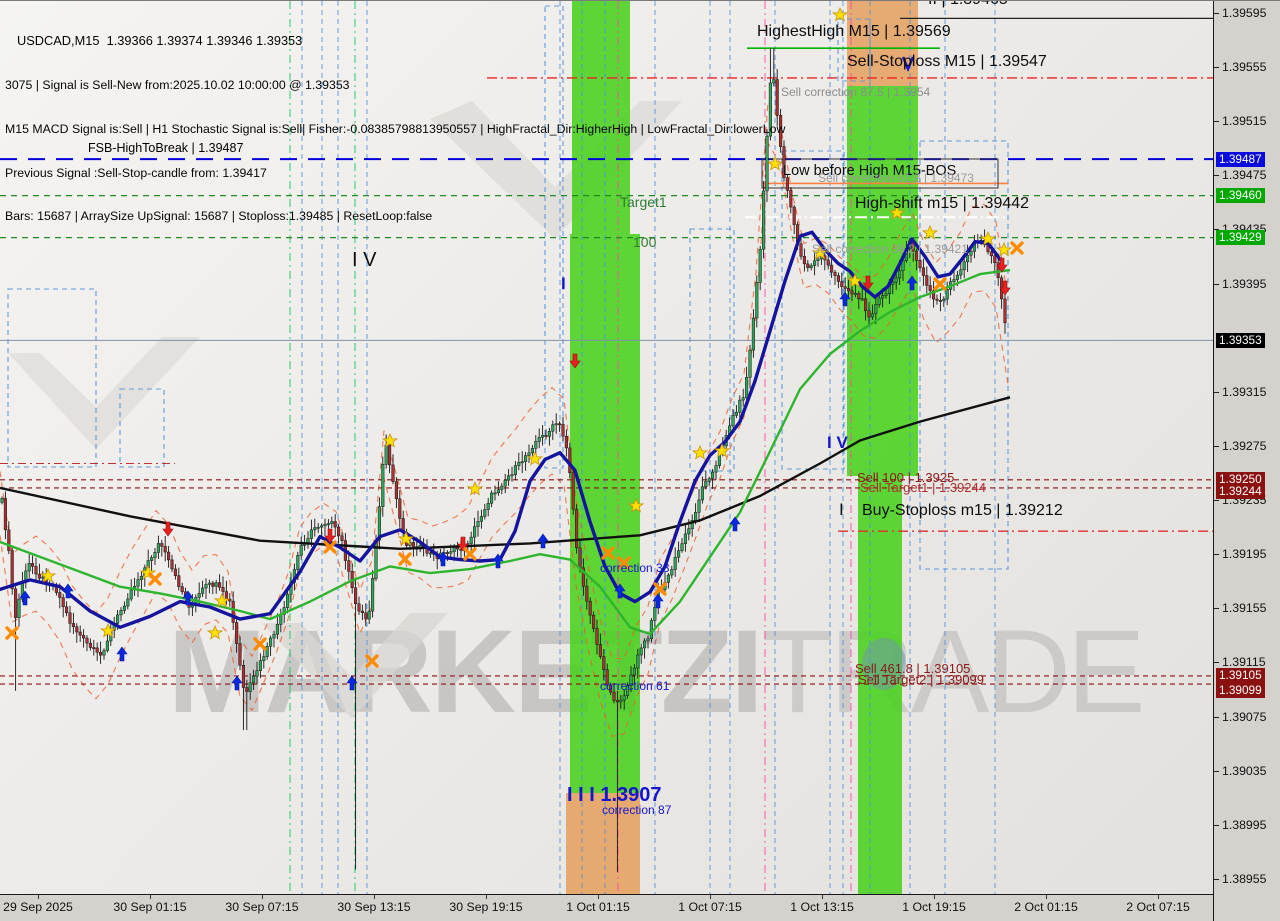  What do you see at coordinates (1244, 608) in the screenshot?
I see `price-tick-label: 1.39155` at bounding box center [1244, 608].